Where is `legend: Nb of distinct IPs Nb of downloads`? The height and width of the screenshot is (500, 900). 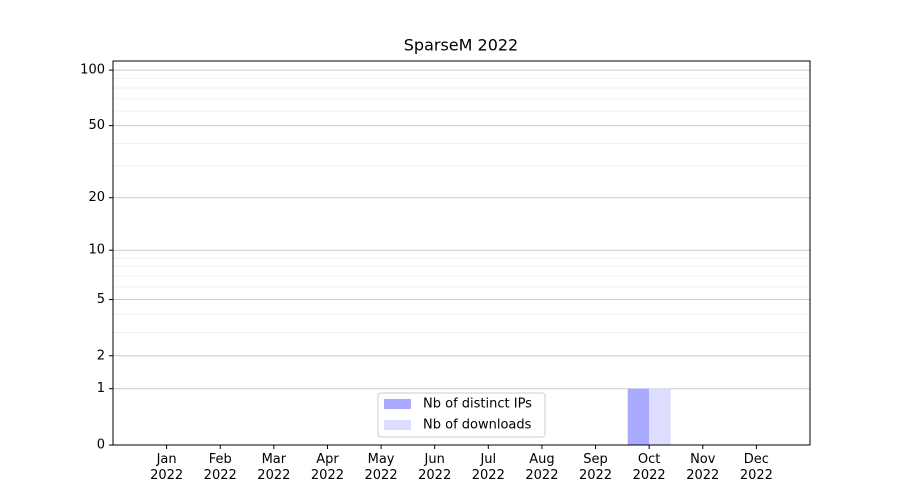 legend: Nb of distinct IPs Nb of downloads is located at coordinates (461, 415).